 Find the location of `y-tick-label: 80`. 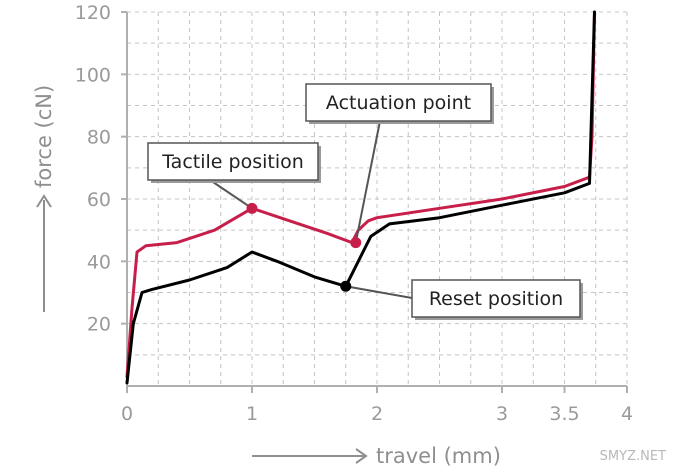

y-tick-label: 80 is located at coordinates (99, 138).